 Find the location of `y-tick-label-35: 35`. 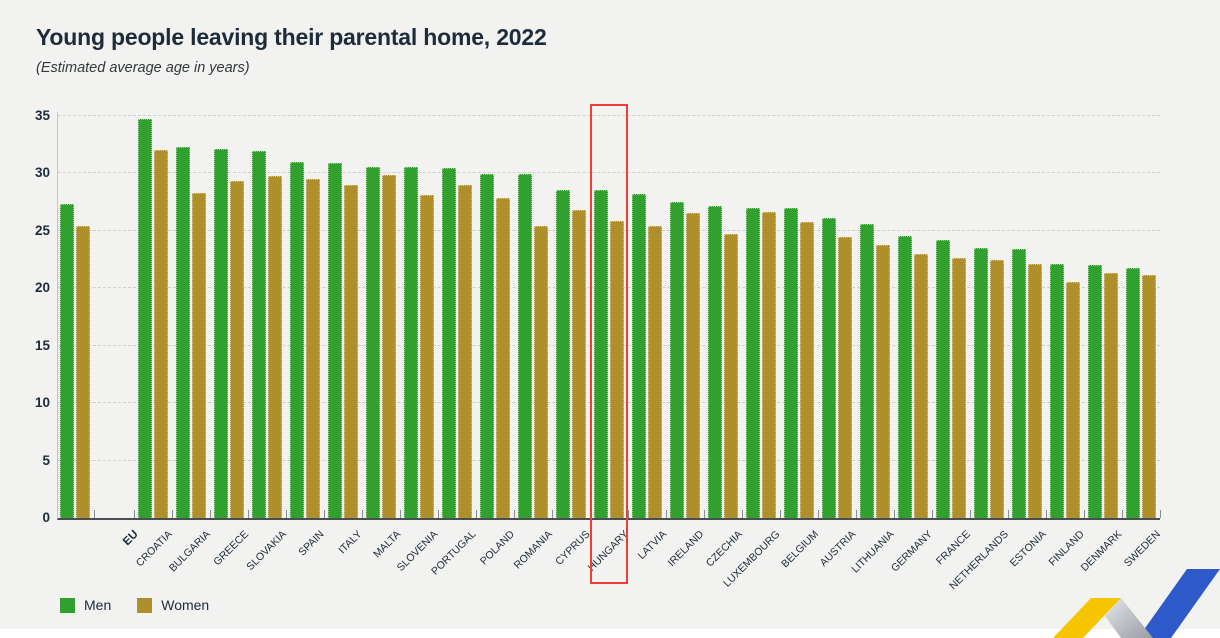

y-tick-label-35: 35 is located at coordinates (42, 115).